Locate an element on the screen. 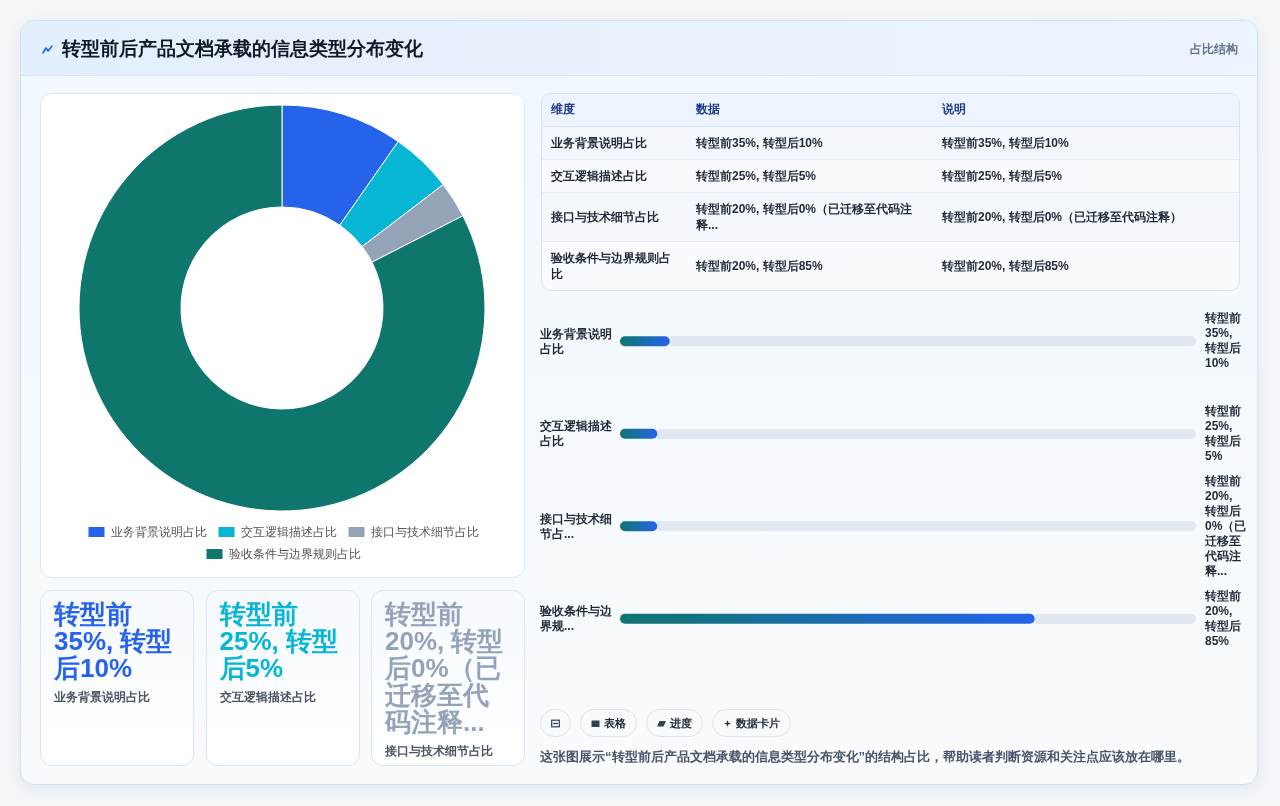 This screenshot has width=1280, height=806. y-tick-label: 交互逻辑描述占比 is located at coordinates (576, 434).